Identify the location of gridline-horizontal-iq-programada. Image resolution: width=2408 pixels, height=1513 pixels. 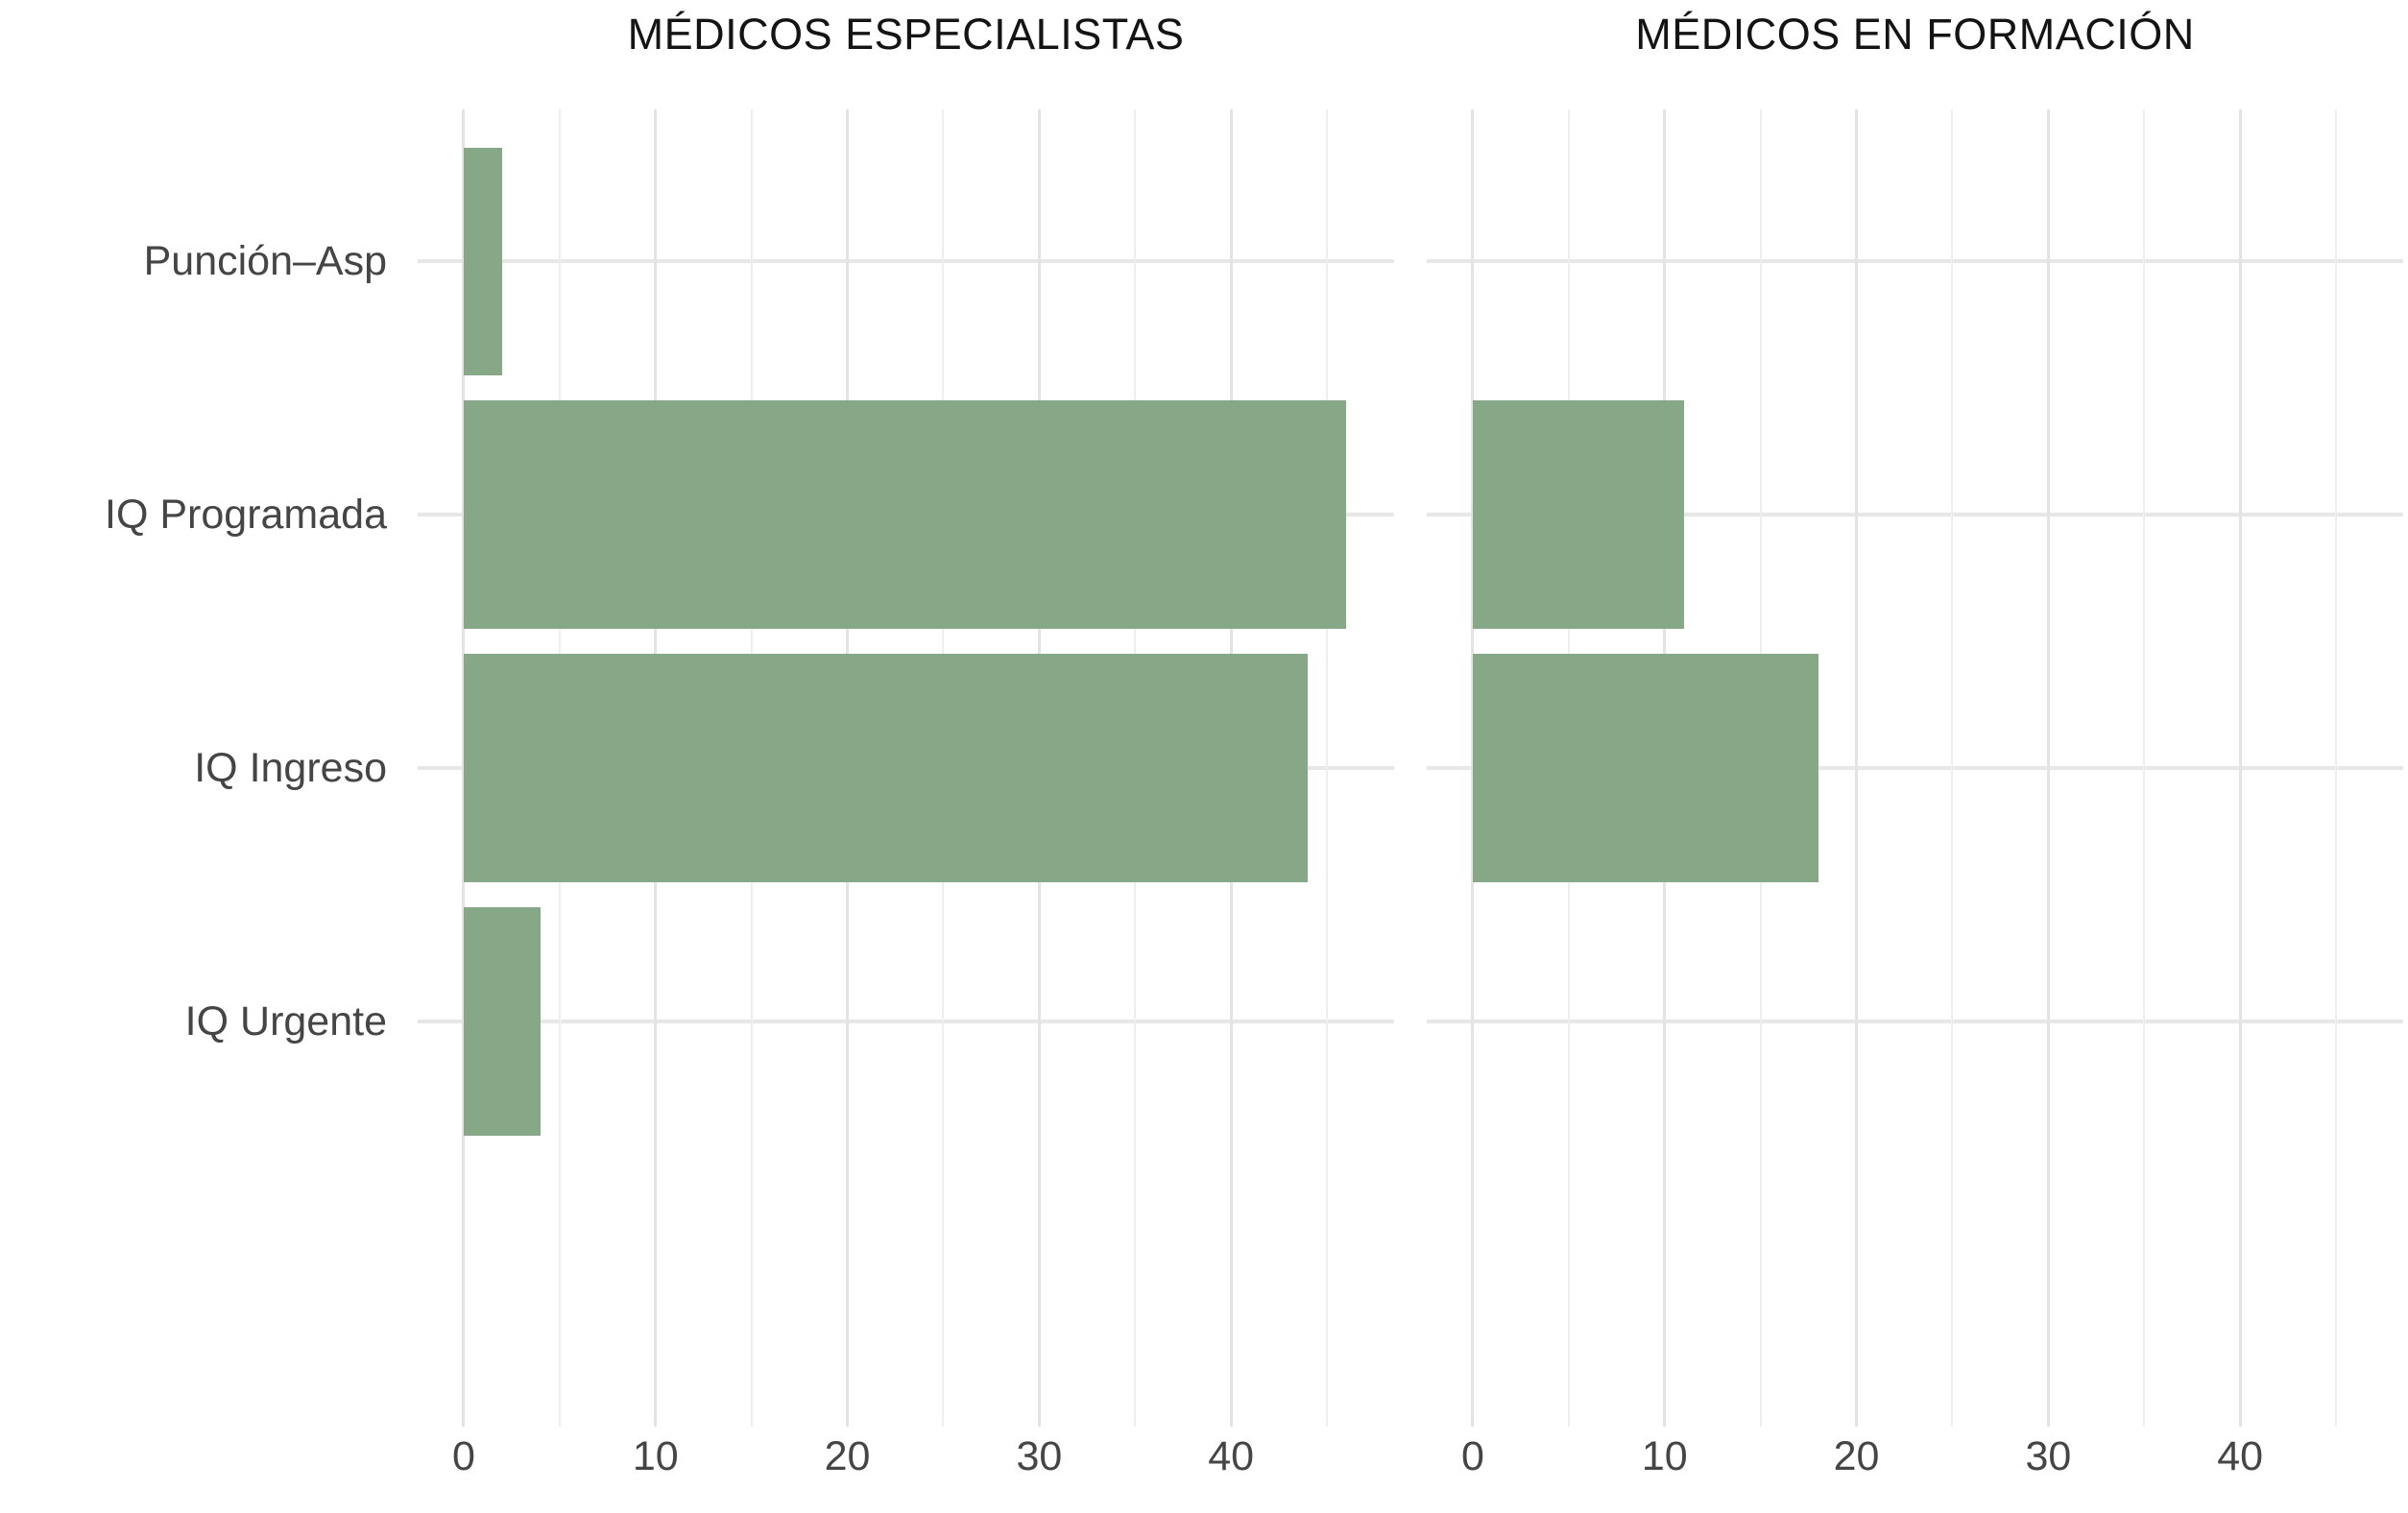
(1915, 515).